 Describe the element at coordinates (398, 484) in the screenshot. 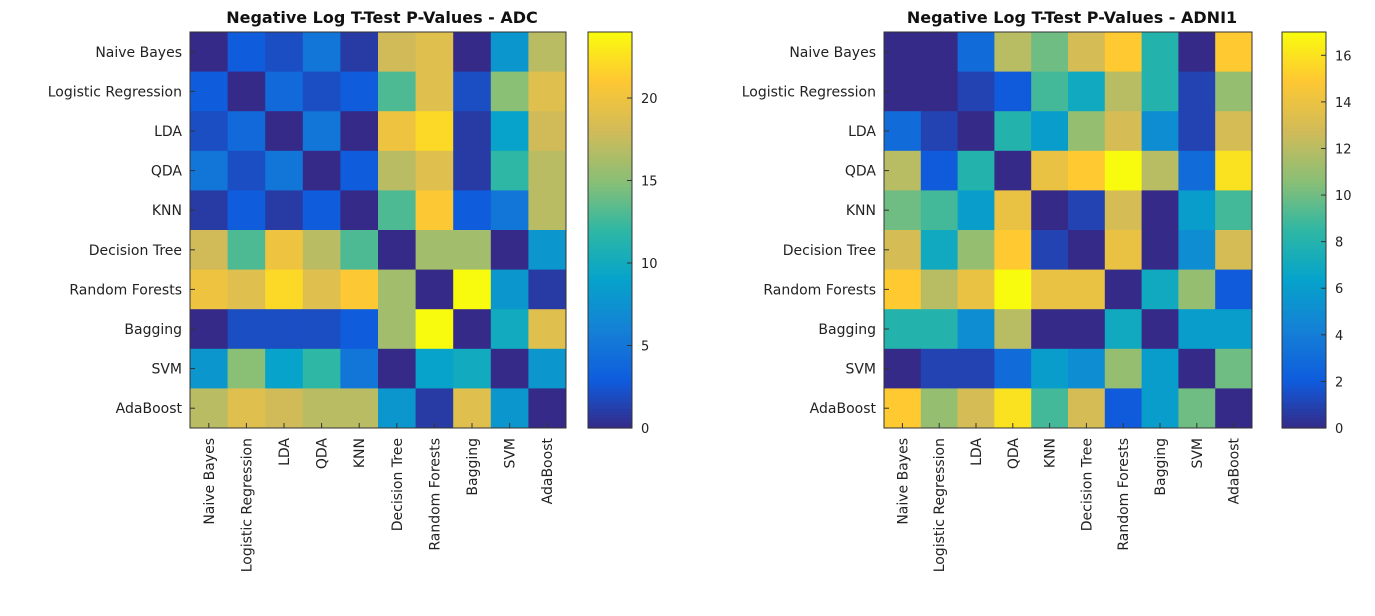

I see `x-tick-label: Decision Tree` at that location.